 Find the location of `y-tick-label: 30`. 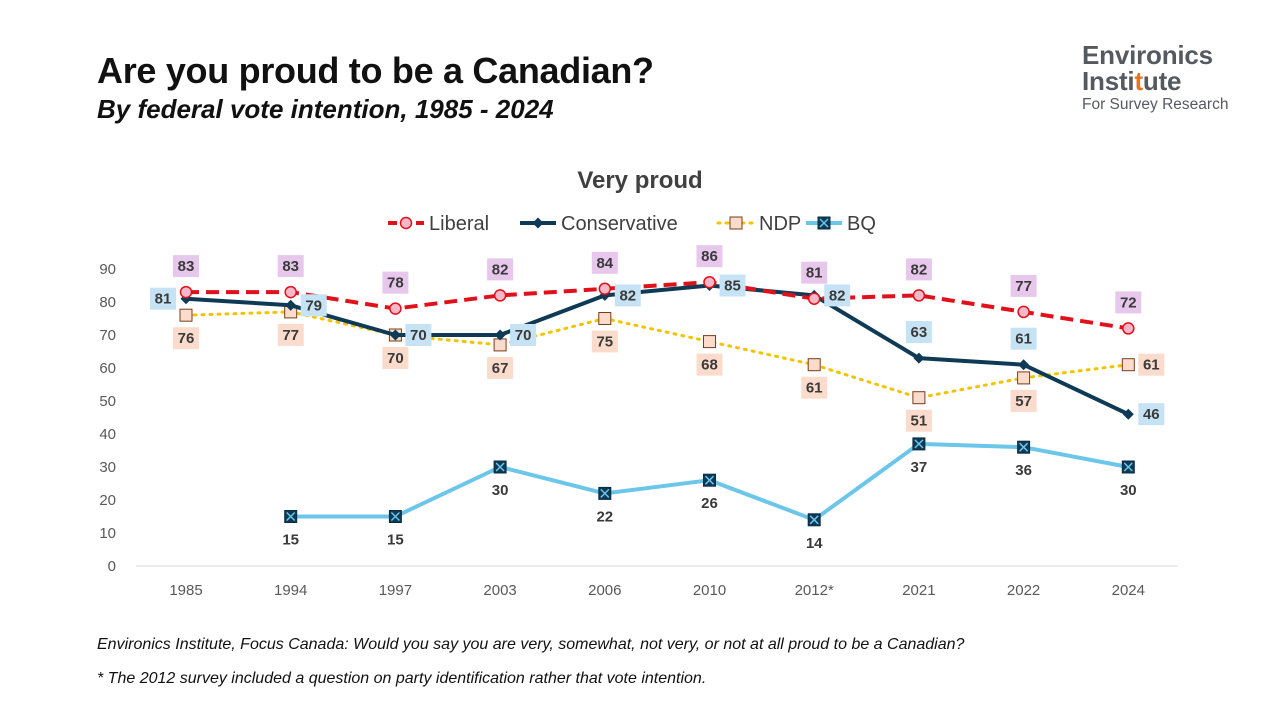

y-tick-label: 30 is located at coordinates (107, 467).